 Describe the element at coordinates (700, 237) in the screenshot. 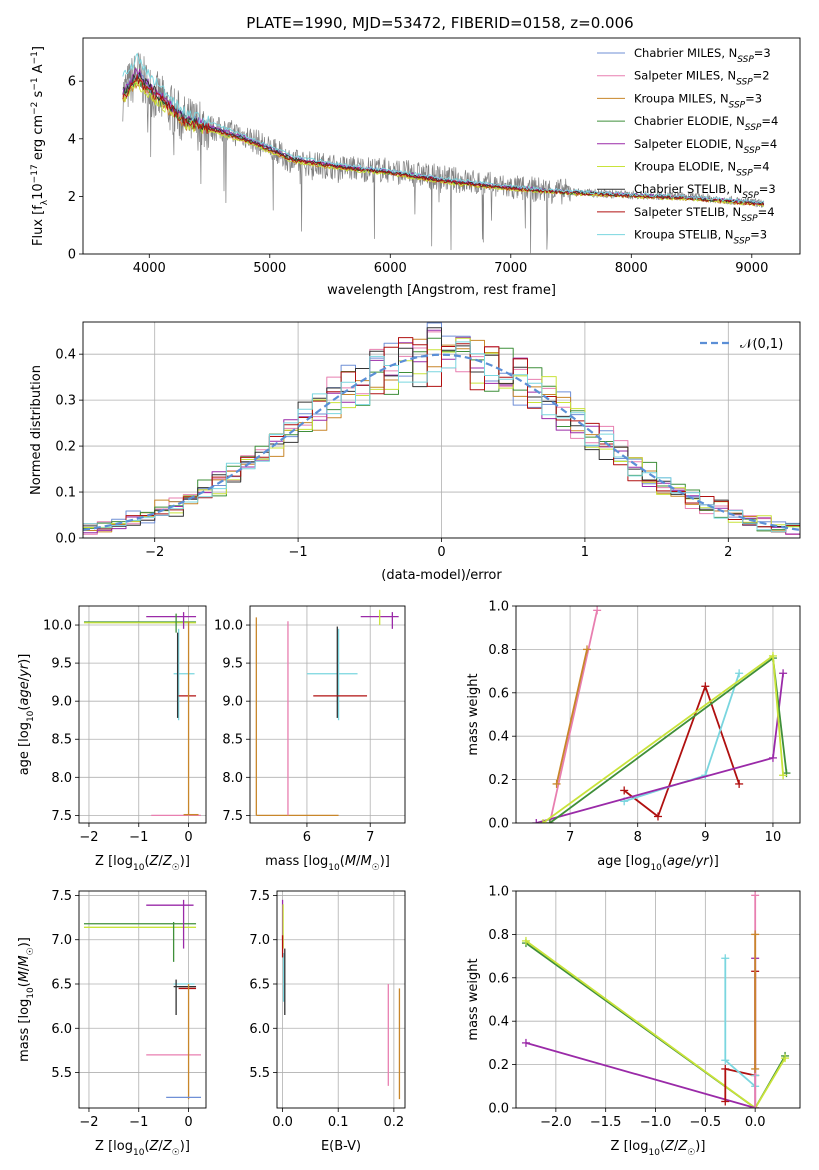

I see `legend-entry: Kroupa STELIB, NSSP=3` at that location.